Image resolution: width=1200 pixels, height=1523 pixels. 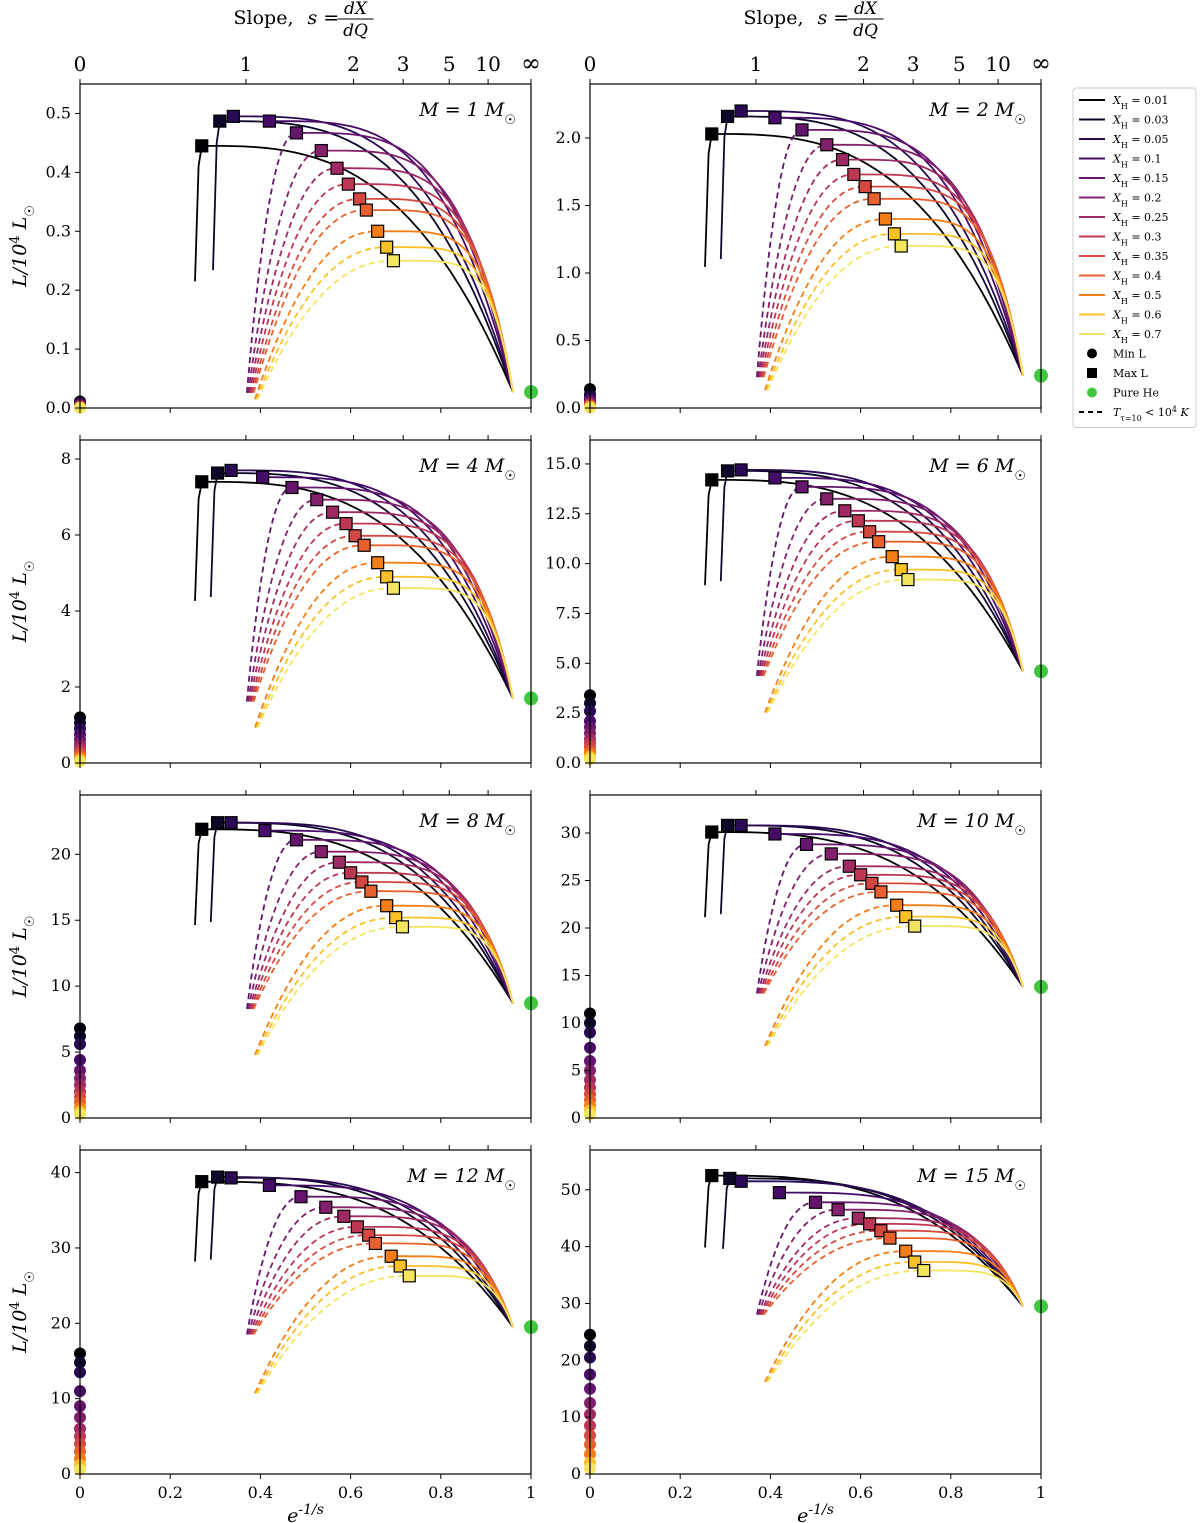 What do you see at coordinates (450, 319) in the screenshot?
I see `series-line-xh-0.6` at bounding box center [450, 319].